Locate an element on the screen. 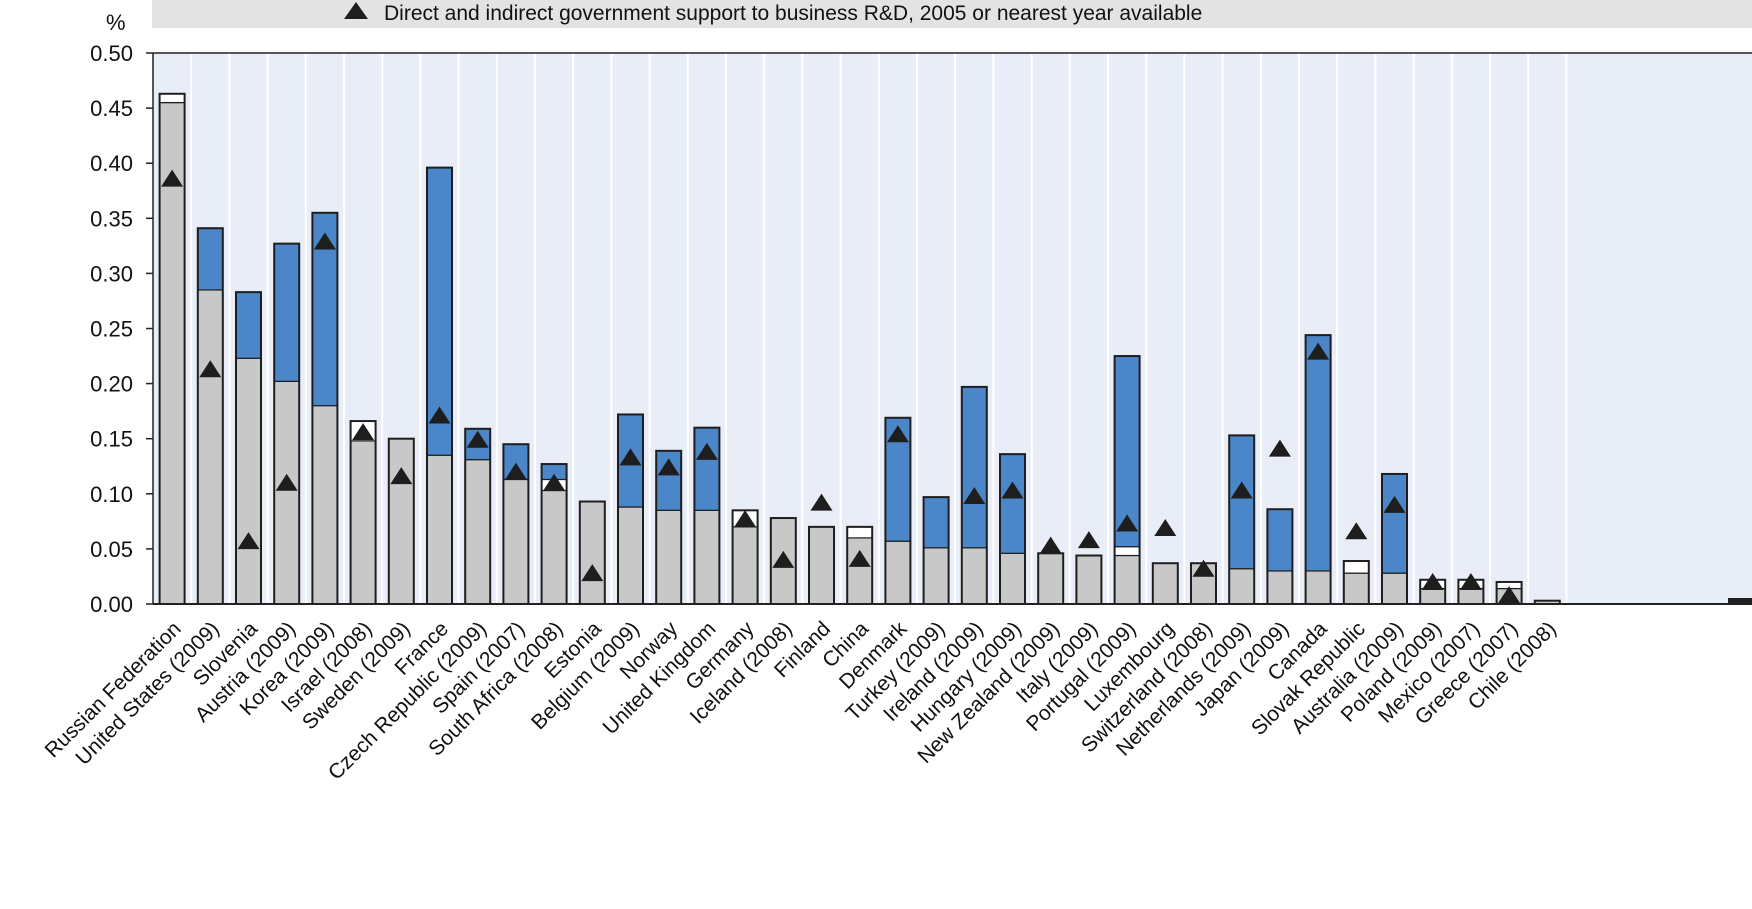  y-tick-label: 0.45 is located at coordinates (111, 108).